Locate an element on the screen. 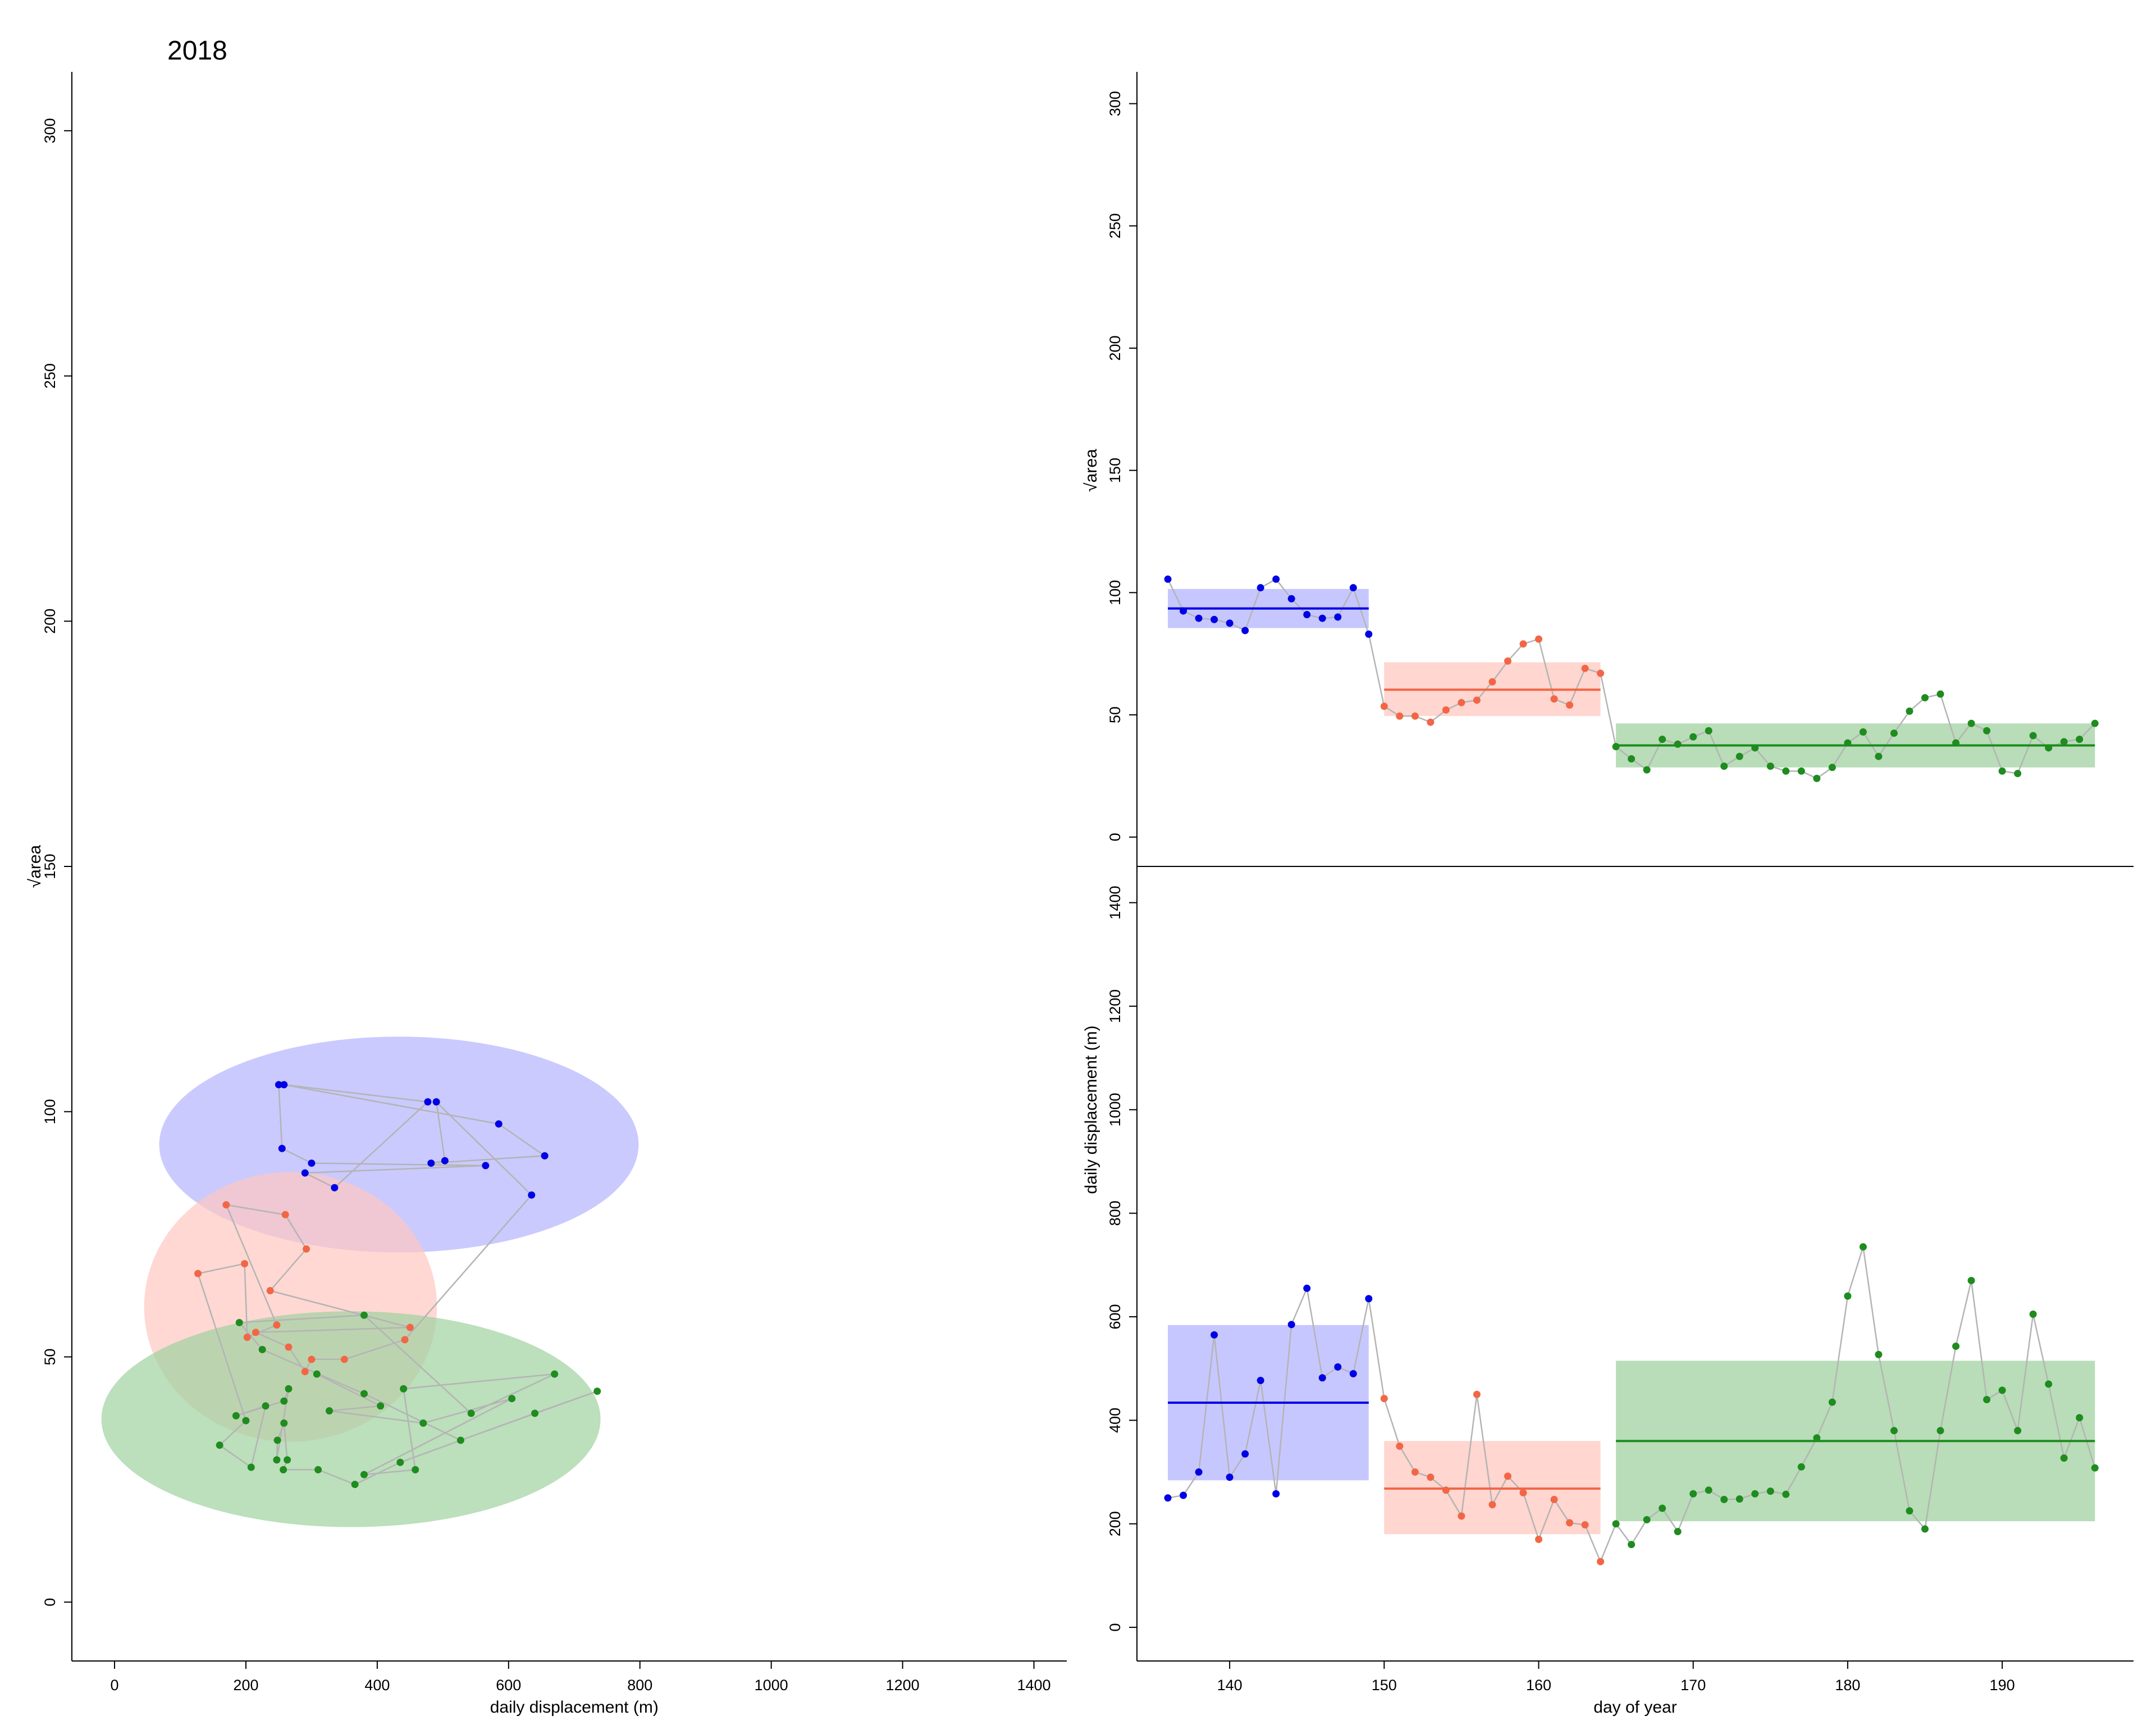 Image resolution: width=2156 pixels, height=1725 pixels. x-tick-label: 150 is located at coordinates (1384, 1685).